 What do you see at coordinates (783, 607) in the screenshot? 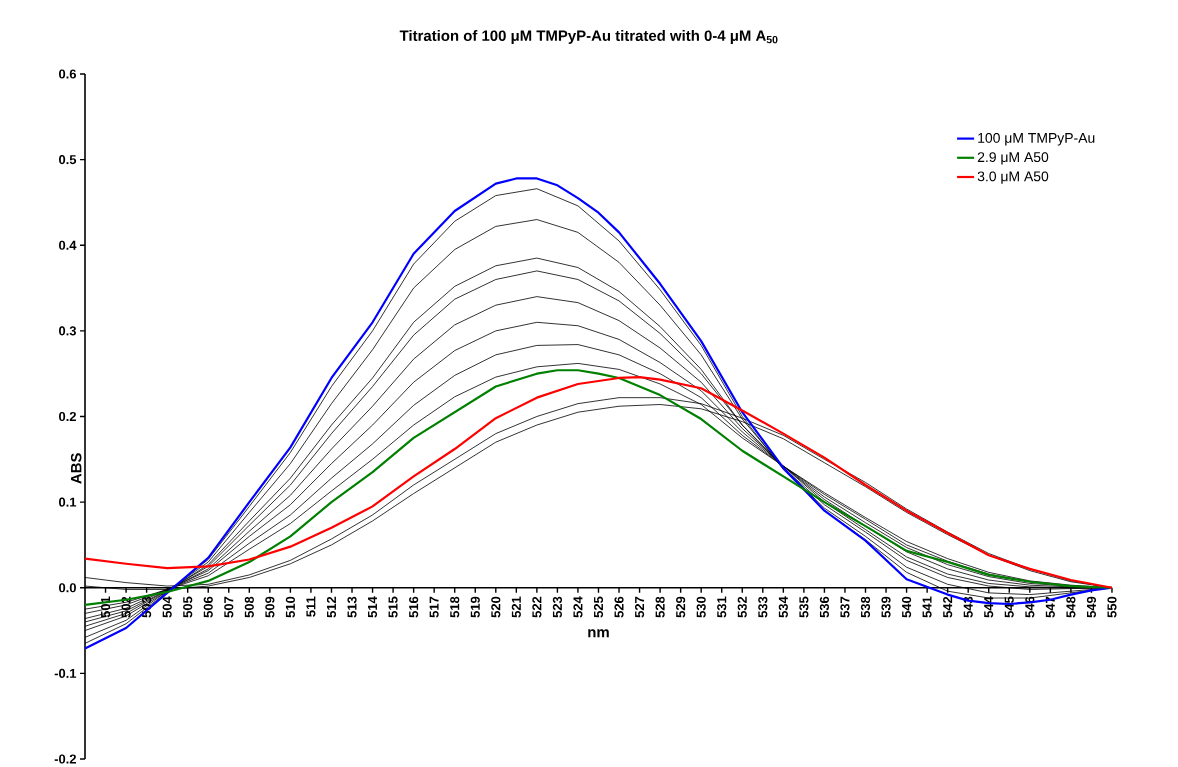
I see `x-tick-label: 534` at bounding box center [783, 607].